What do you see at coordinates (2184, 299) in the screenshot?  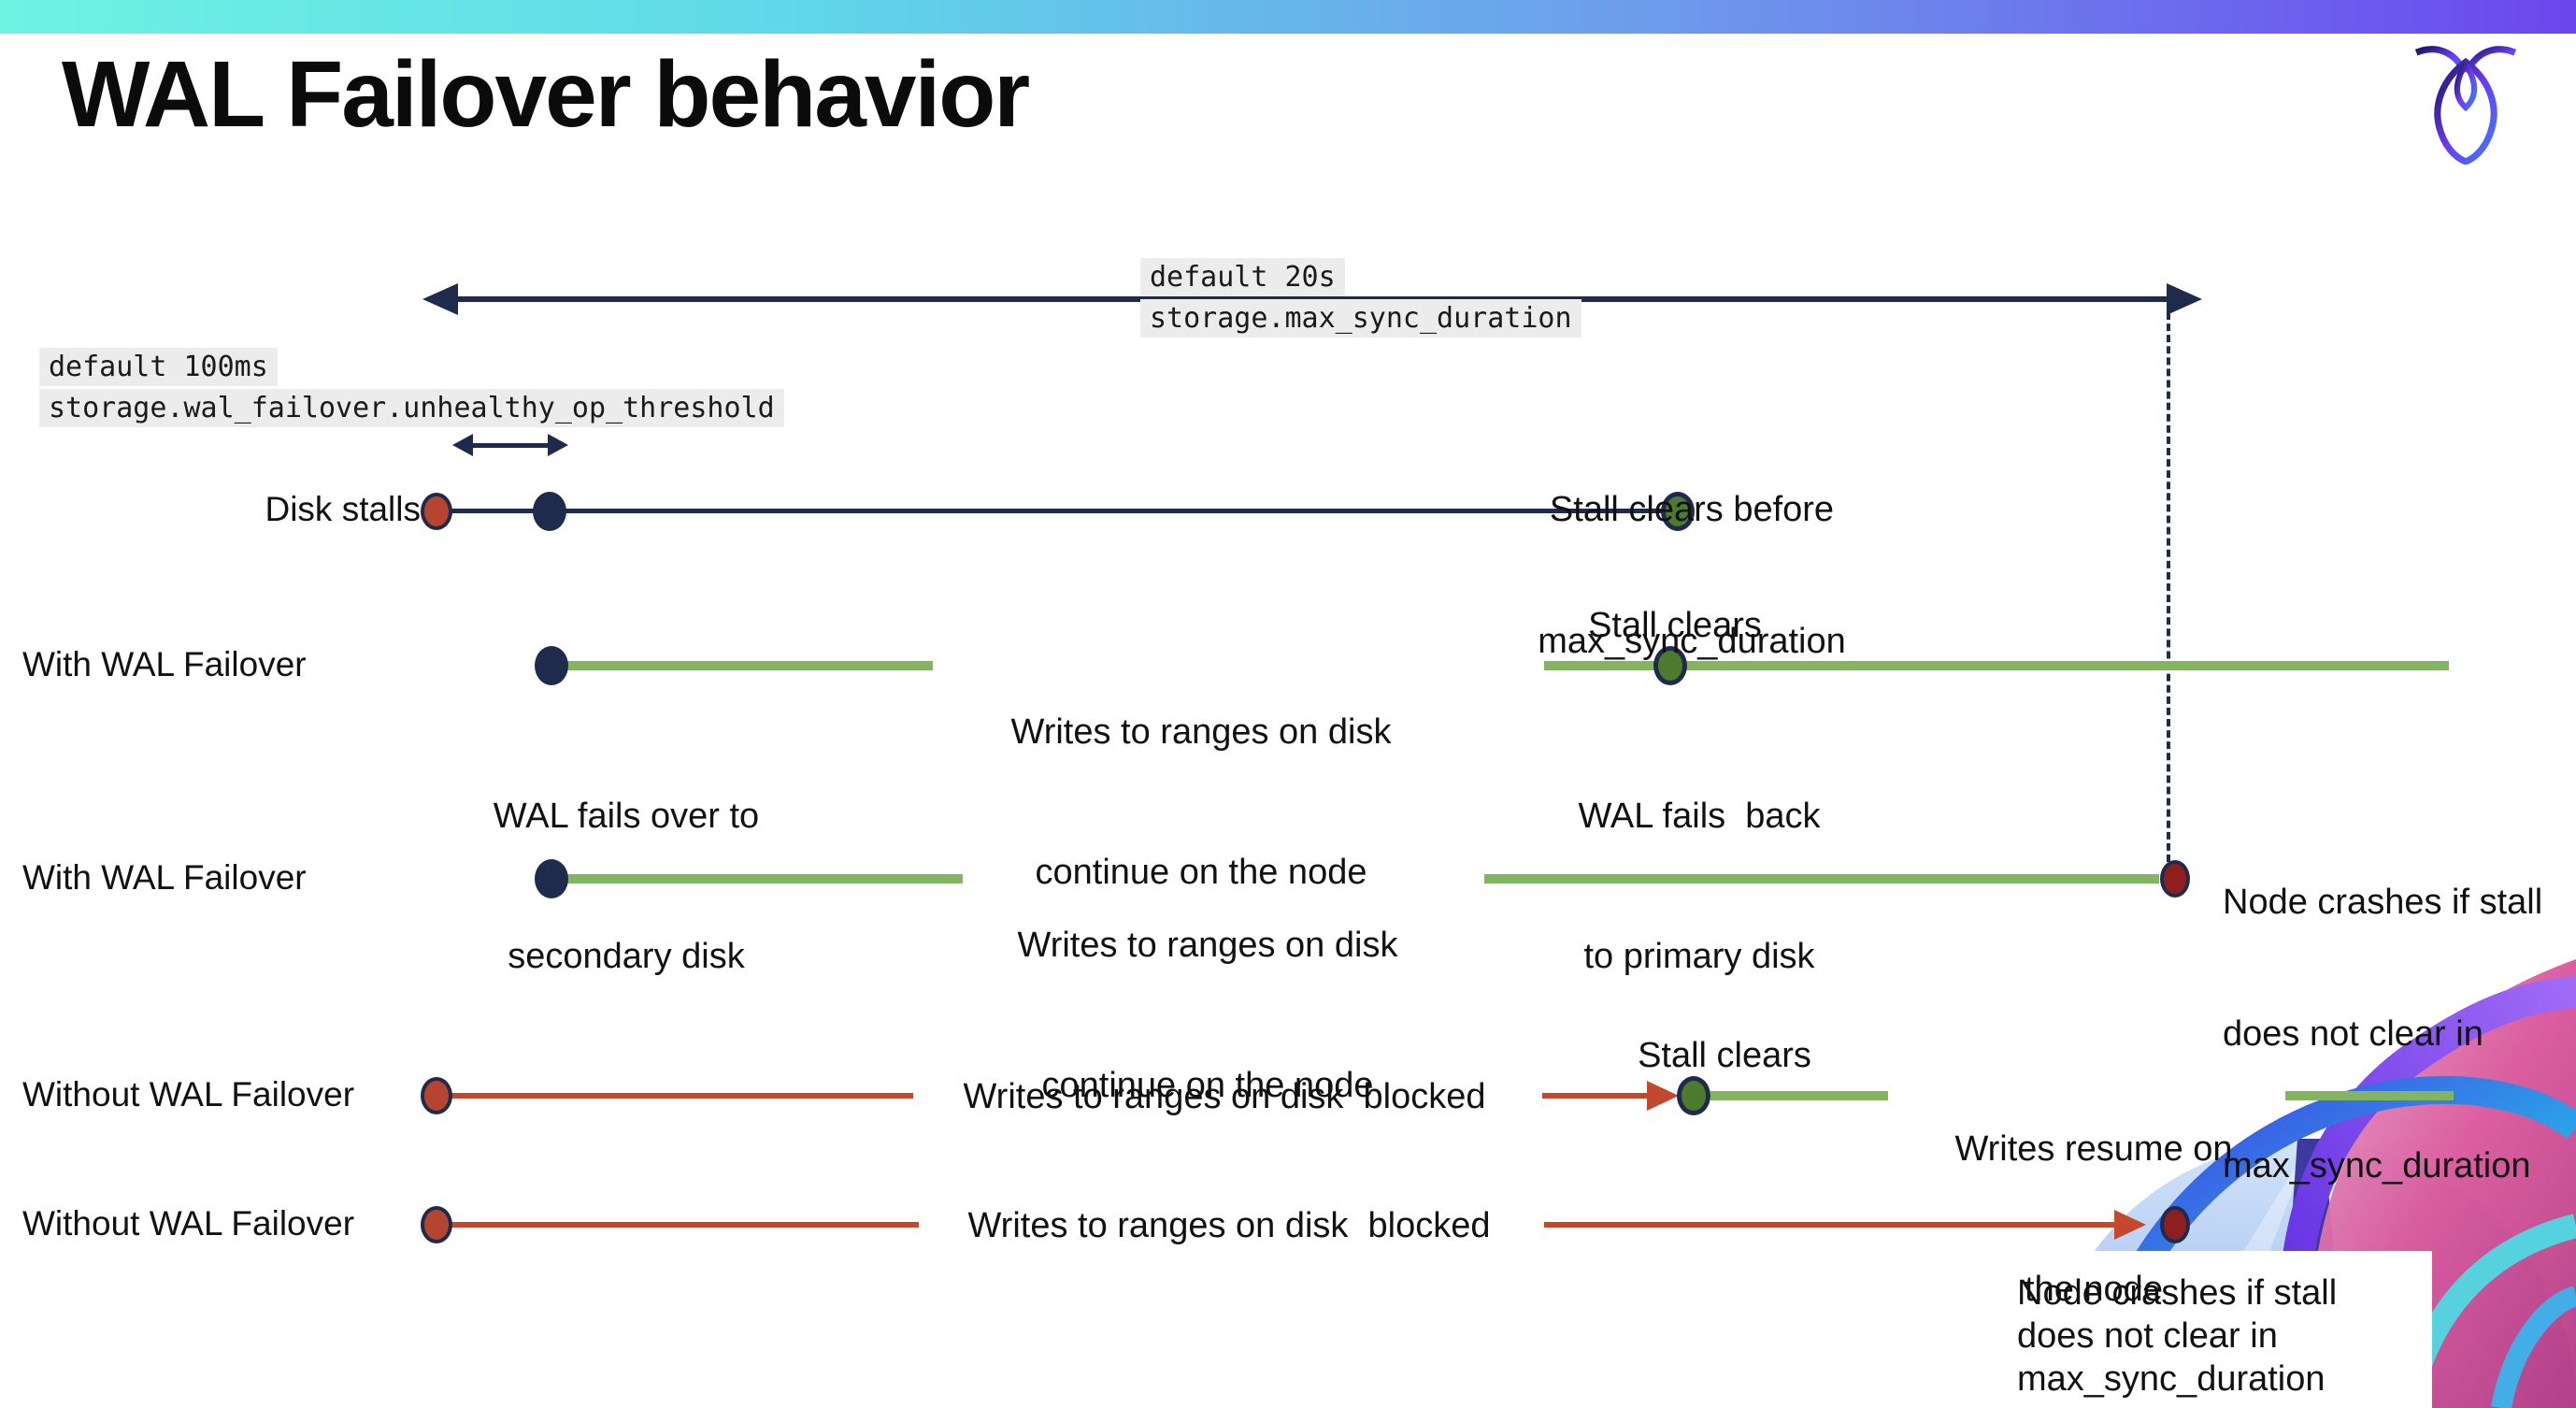 I see `arrowhead-right-icon` at bounding box center [2184, 299].